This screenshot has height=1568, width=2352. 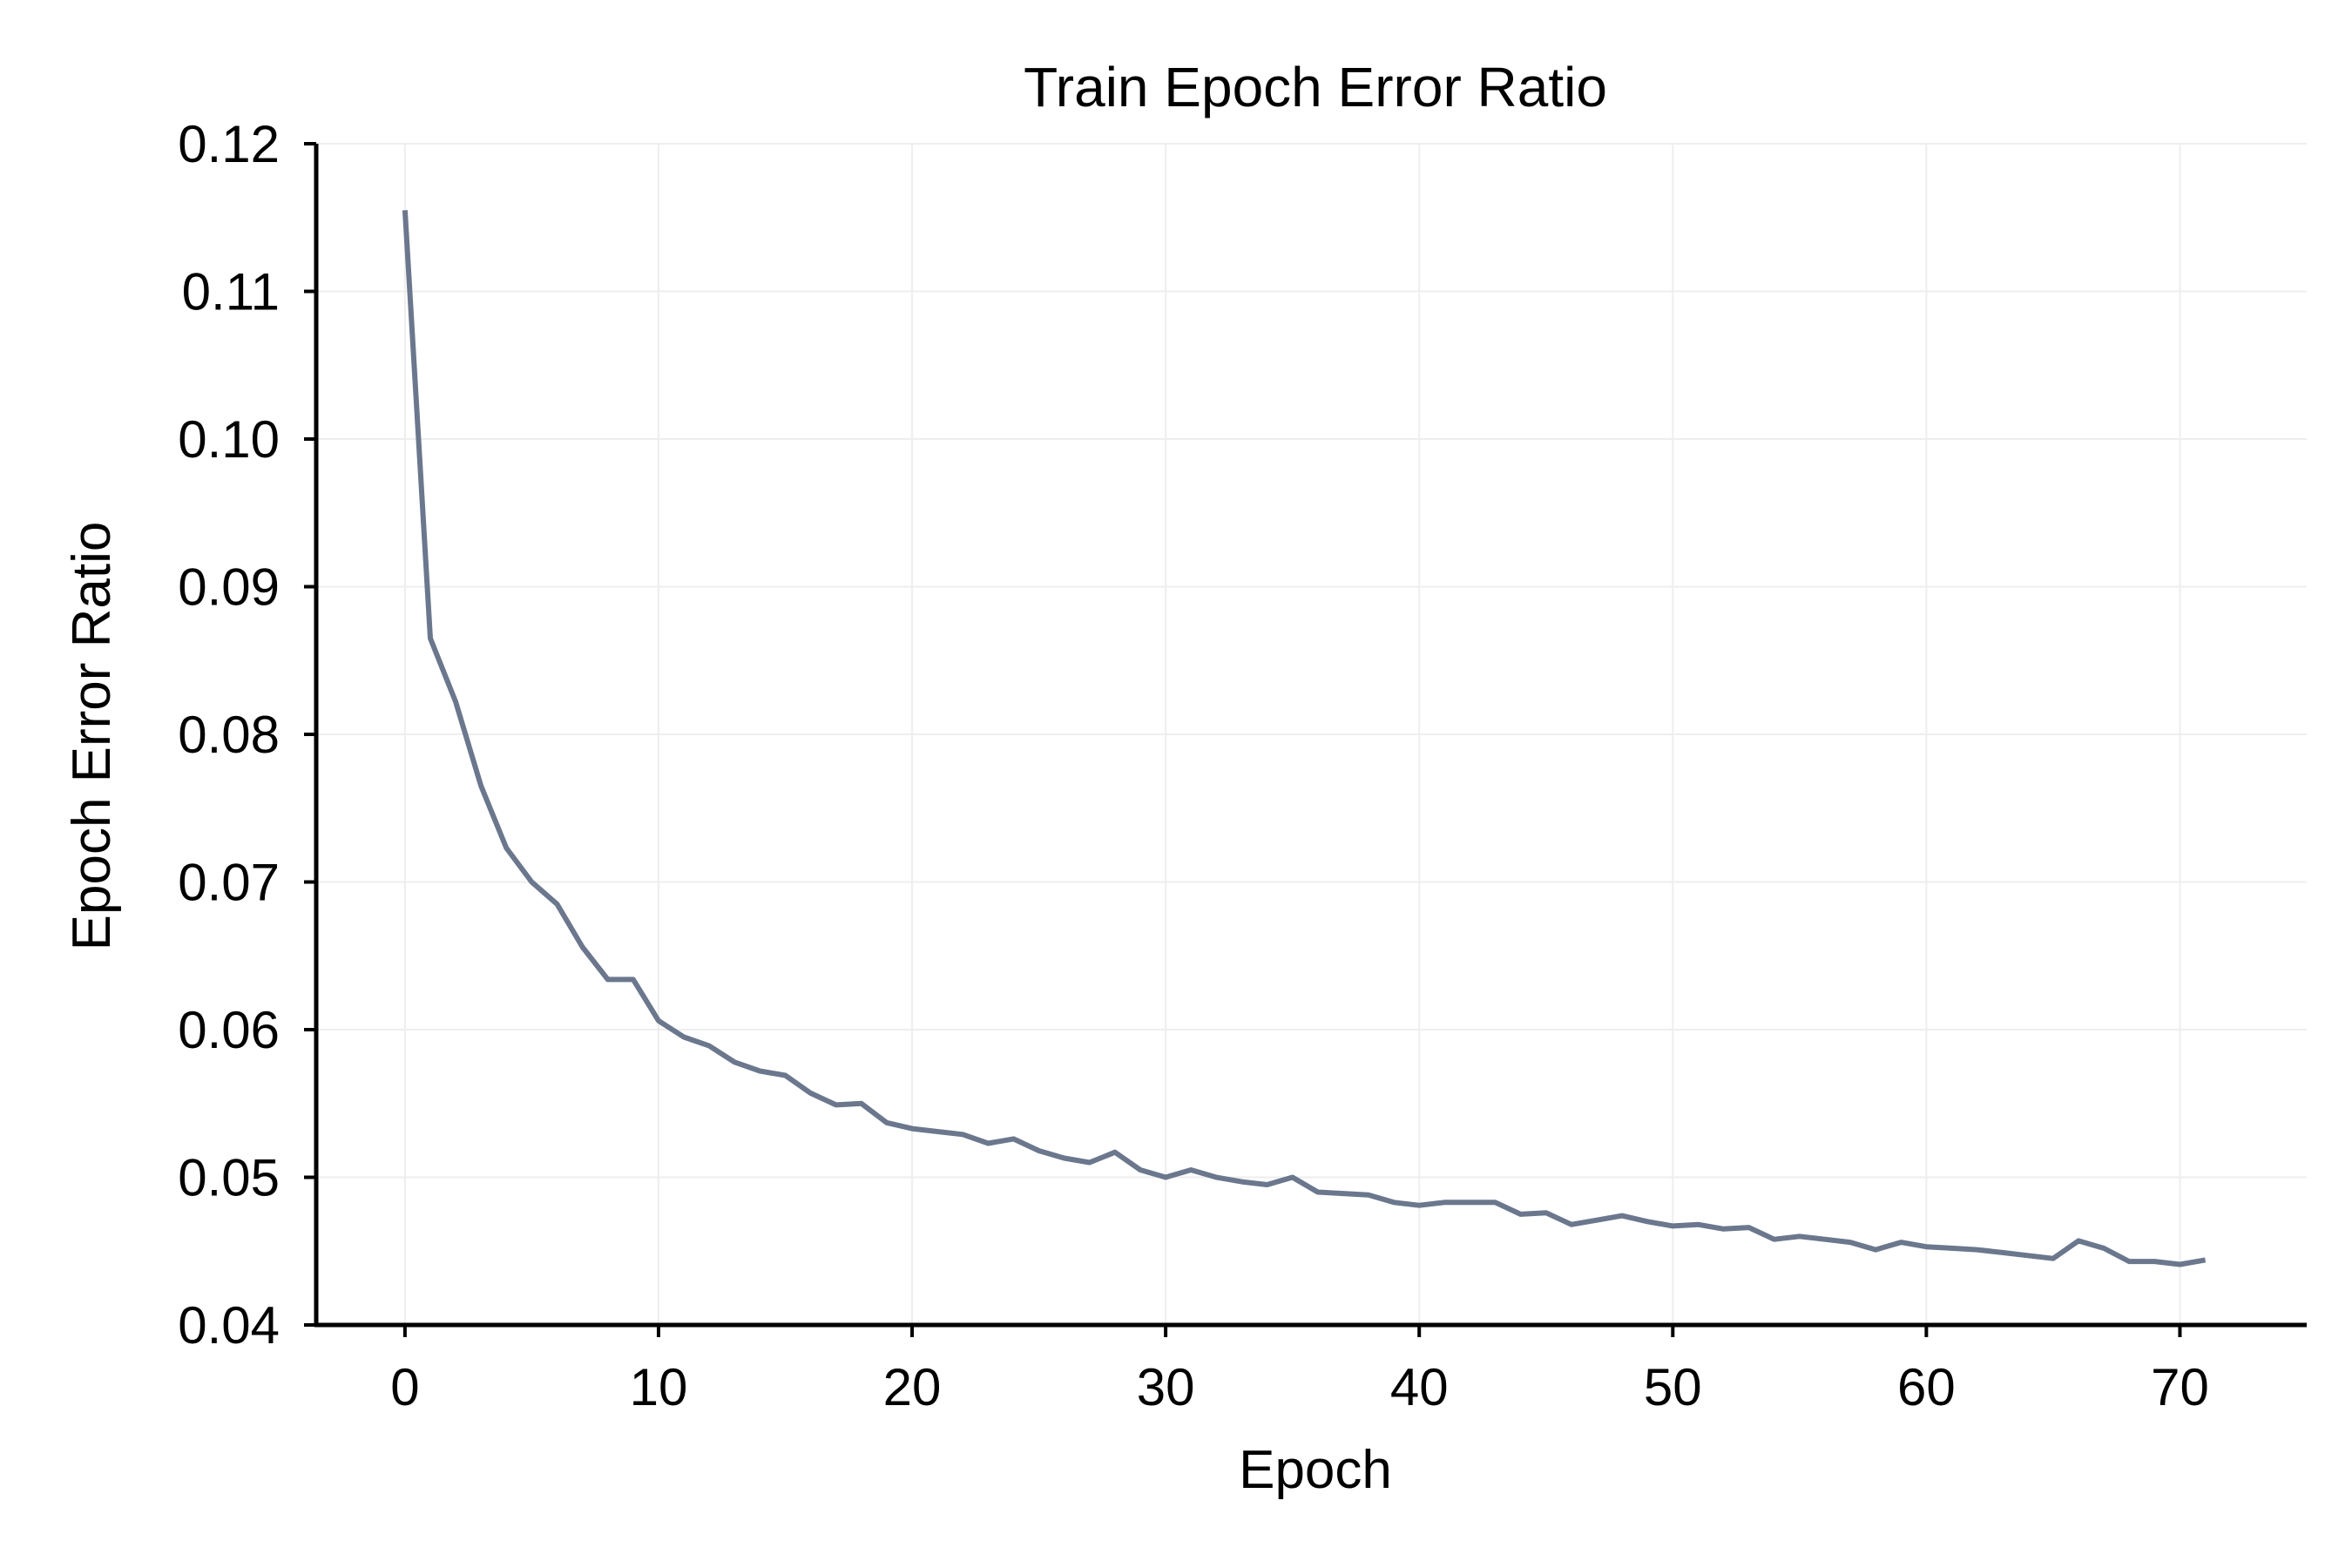 I want to click on x-tick-label: 50, so click(x=1673, y=1387).